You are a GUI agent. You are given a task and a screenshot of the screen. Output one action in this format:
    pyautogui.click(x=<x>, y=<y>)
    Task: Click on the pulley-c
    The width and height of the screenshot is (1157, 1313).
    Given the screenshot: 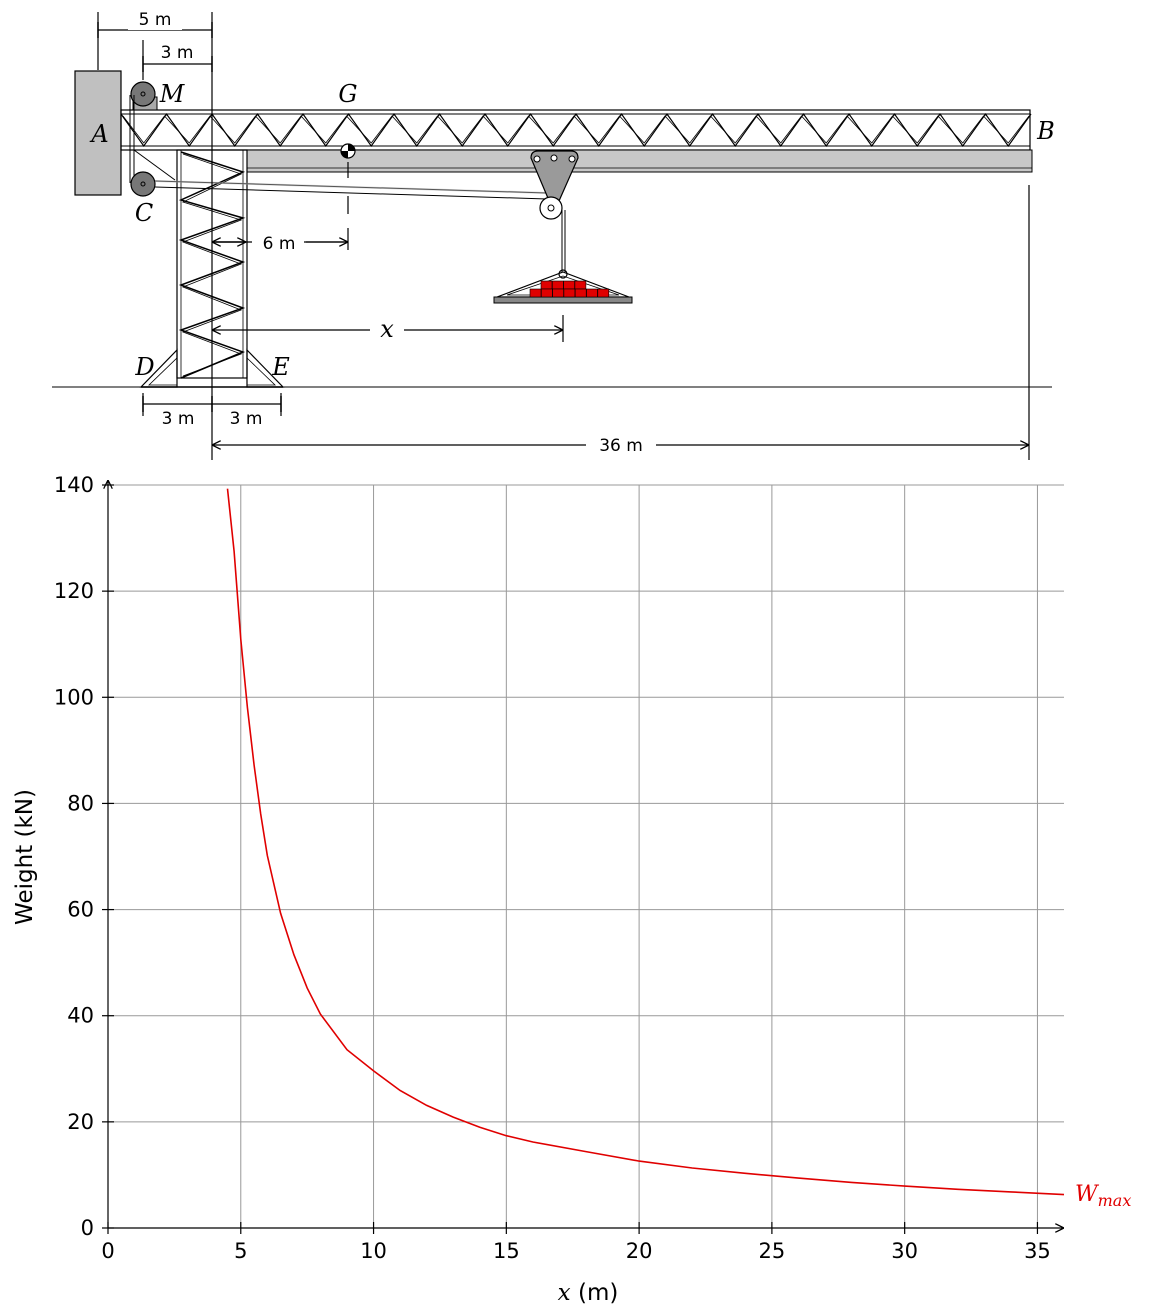 What is the action you would take?
    pyautogui.click(x=149, y=146)
    